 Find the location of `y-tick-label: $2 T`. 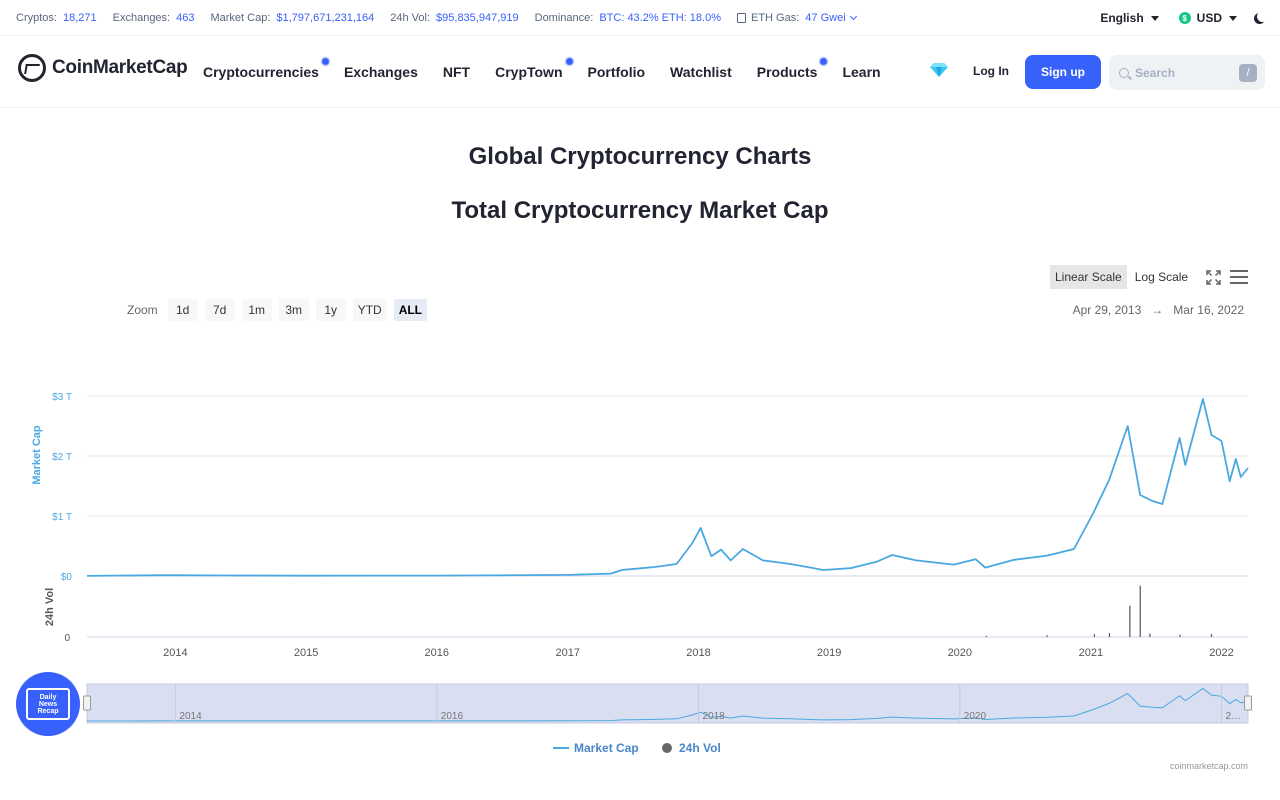

y-tick-label: $2 T is located at coordinates (62, 457).